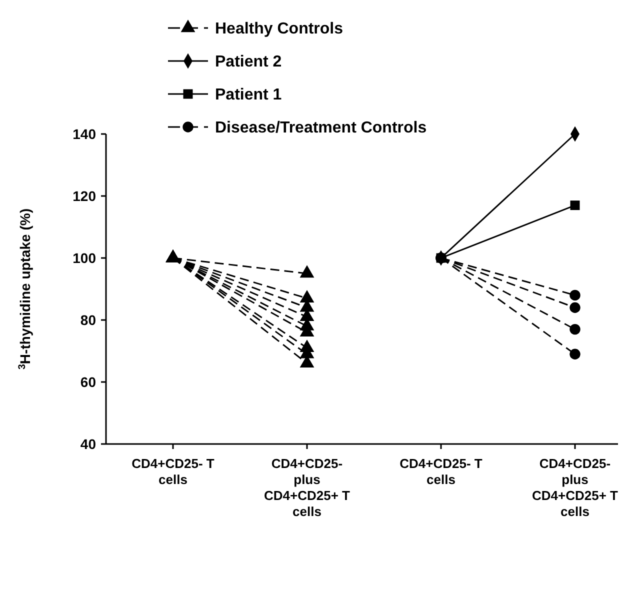 The height and width of the screenshot is (601, 633). Describe the element at coordinates (84, 258) in the screenshot. I see `y-tick-label: 100` at that location.